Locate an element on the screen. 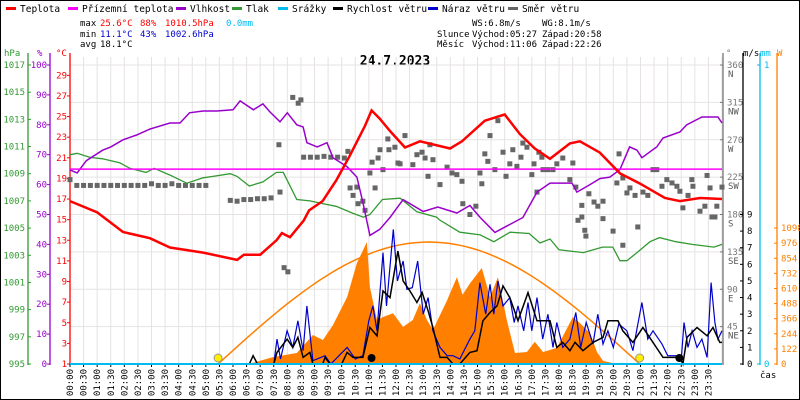 The width and height of the screenshot is (800, 400). pressure-tick-label: 1007 is located at coordinates (14, 202).